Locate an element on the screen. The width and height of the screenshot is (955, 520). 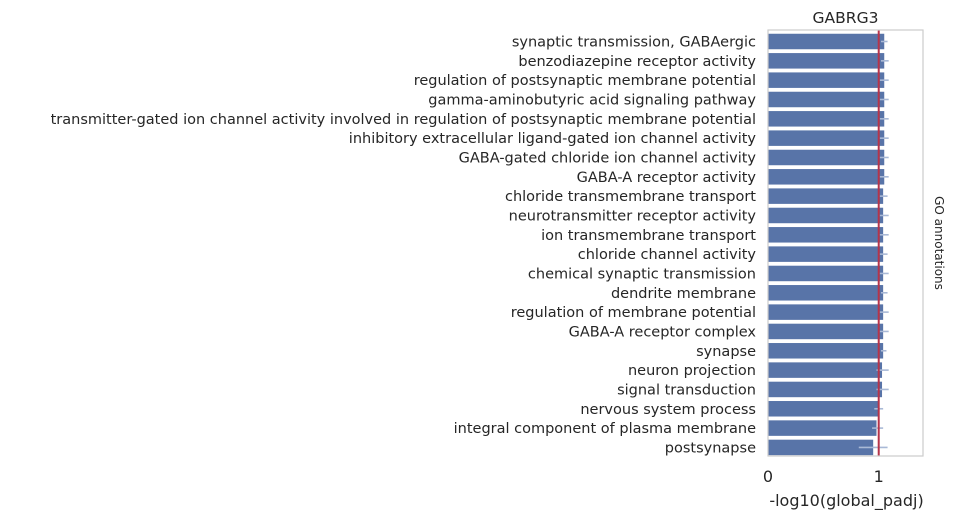
category-label: chloride channel activity is located at coordinates (667, 255).